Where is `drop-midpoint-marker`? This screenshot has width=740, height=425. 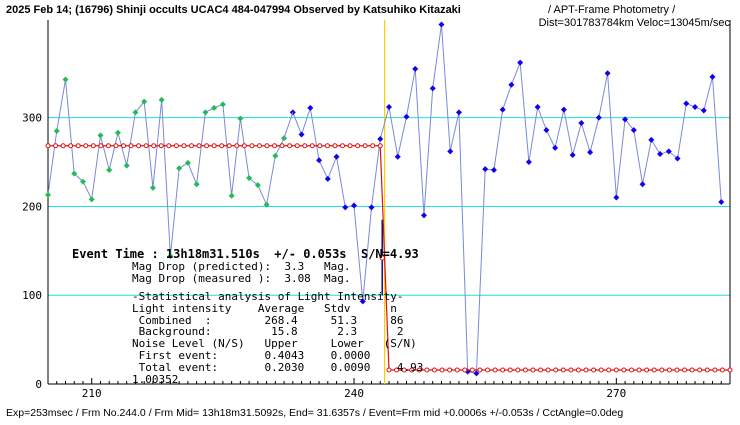 drop-midpoint-marker is located at coordinates (382, 258).